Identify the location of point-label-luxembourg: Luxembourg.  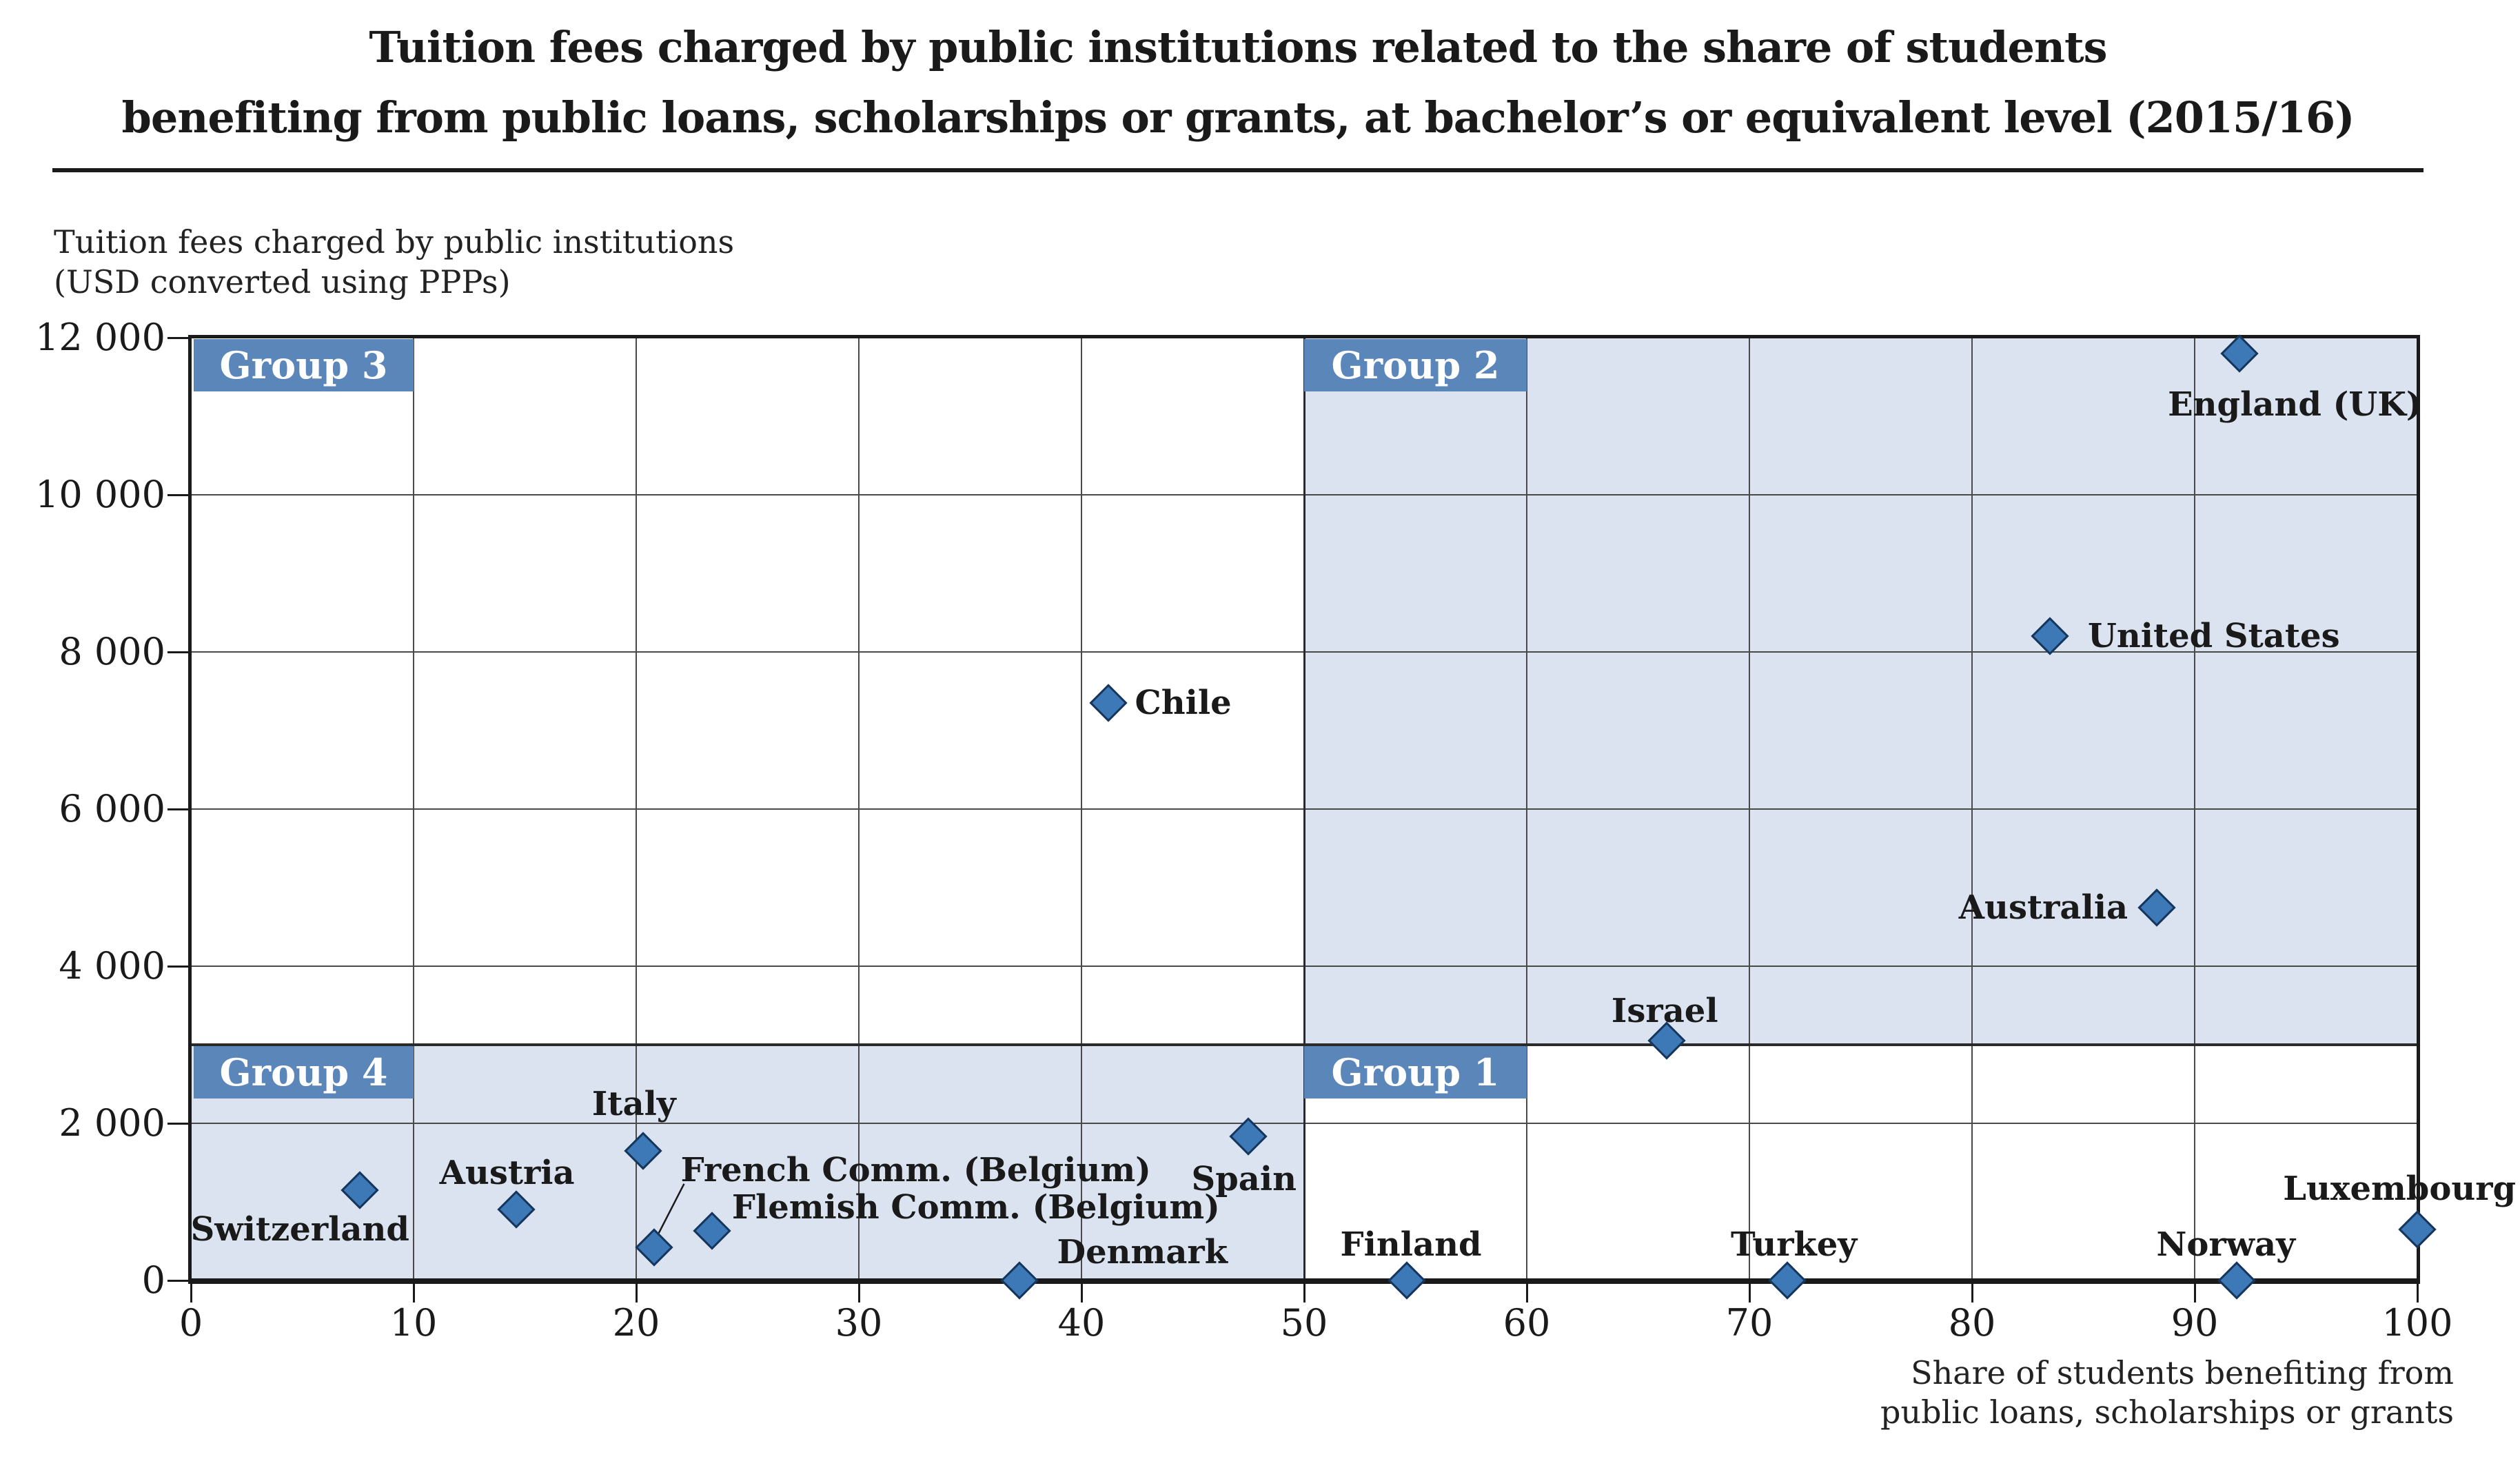
(2400, 1188).